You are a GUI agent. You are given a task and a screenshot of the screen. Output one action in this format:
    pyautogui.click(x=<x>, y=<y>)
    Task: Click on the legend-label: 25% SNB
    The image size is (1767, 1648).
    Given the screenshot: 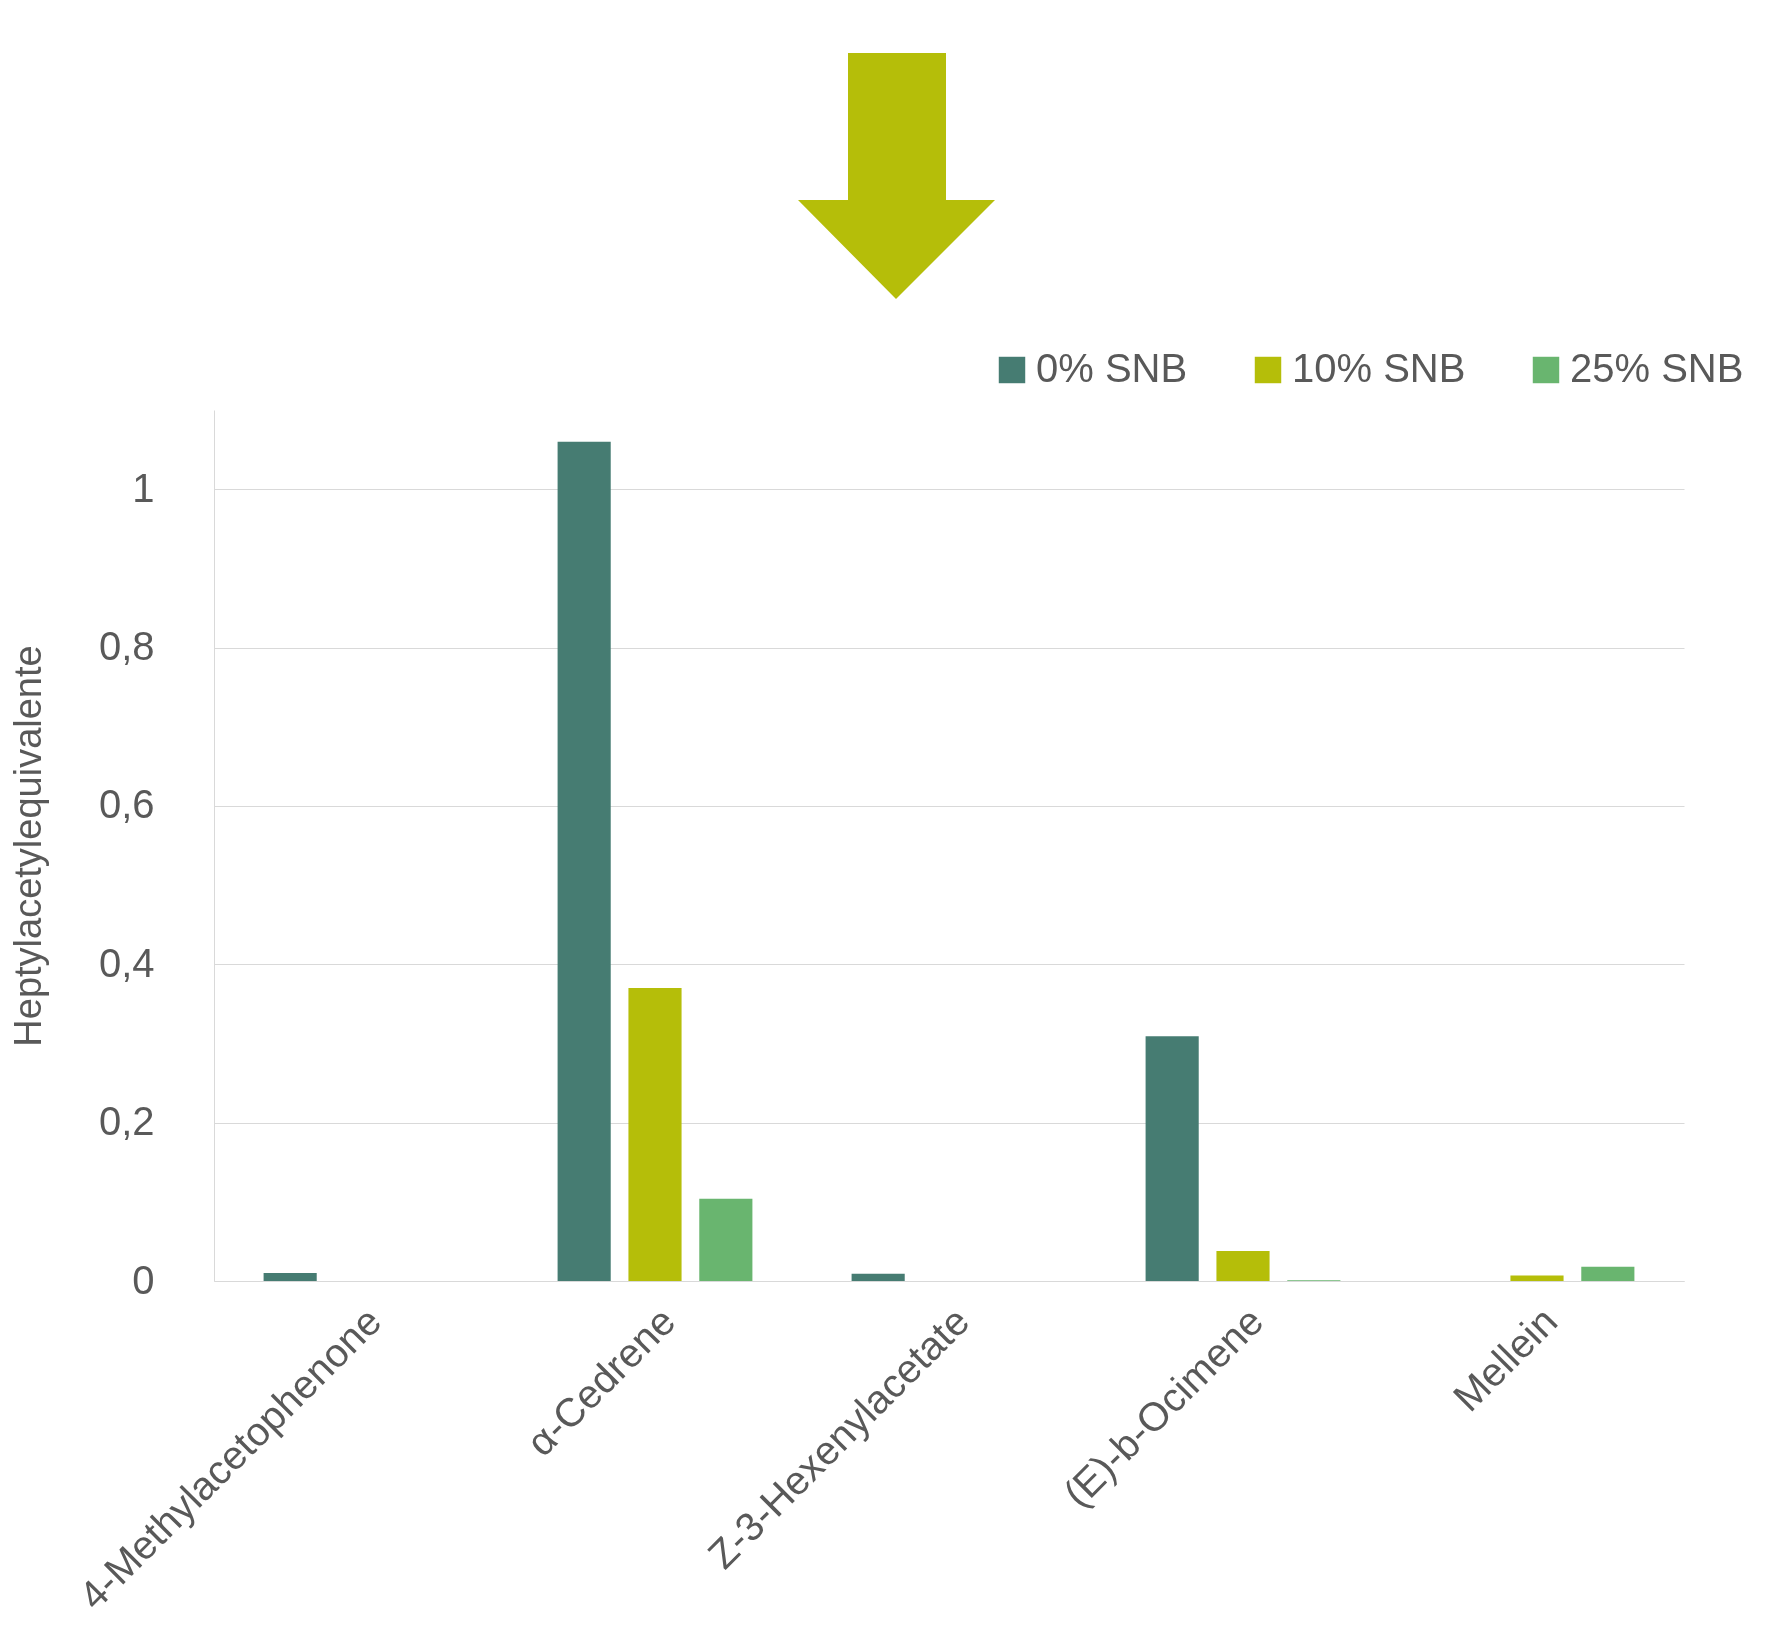 What is the action you would take?
    pyautogui.click(x=1657, y=368)
    